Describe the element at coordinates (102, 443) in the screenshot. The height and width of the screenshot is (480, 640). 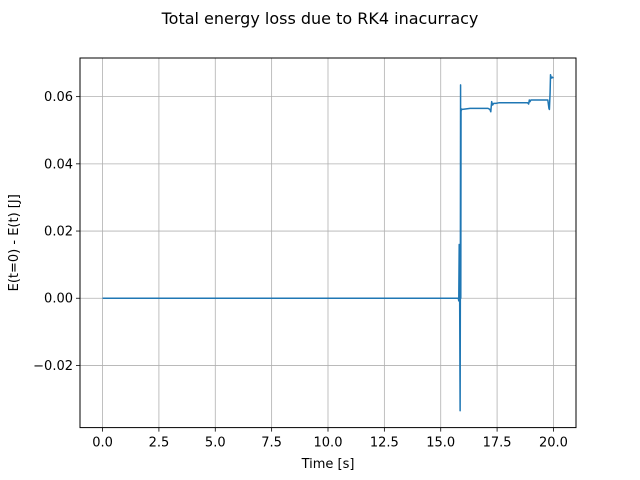
I see `x-tick-label: 0.0` at that location.